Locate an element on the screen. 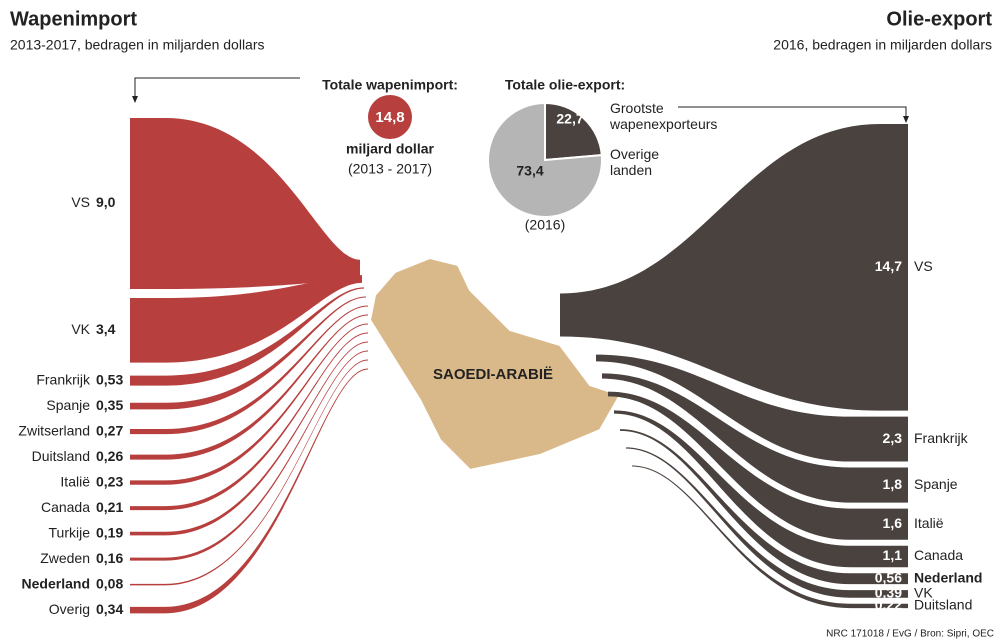 The width and height of the screenshot is (1001, 644). value-label: 0,26 is located at coordinates (109, 456).